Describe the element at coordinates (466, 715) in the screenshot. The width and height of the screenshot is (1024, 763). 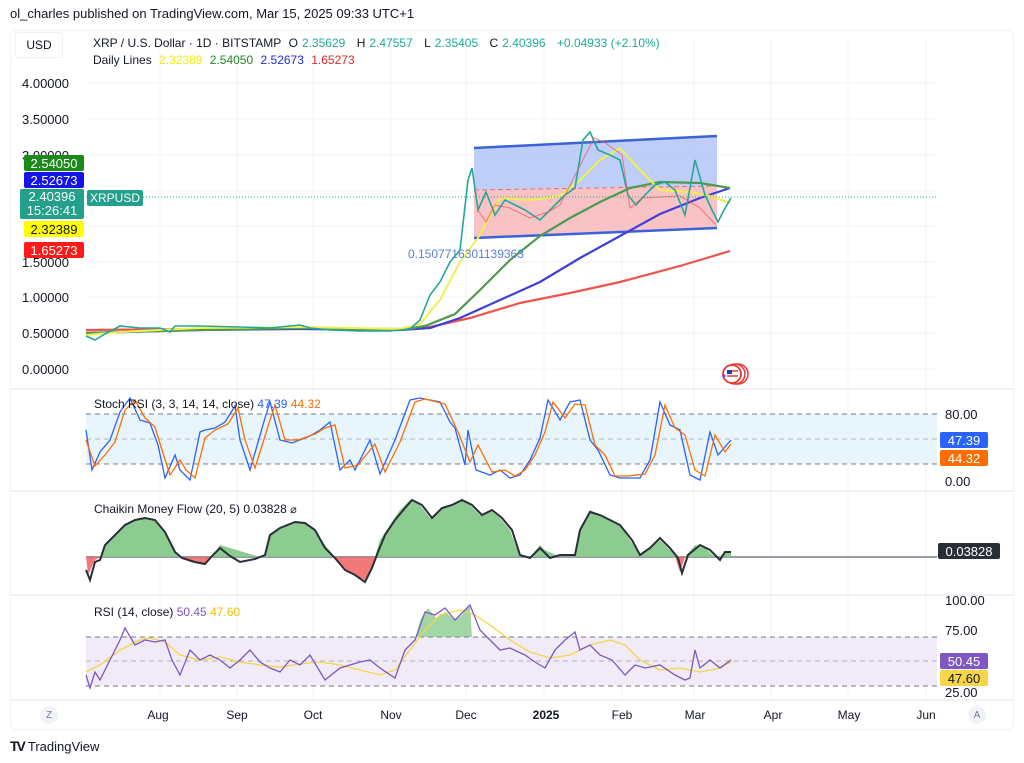
I see `time-label: Dec` at that location.